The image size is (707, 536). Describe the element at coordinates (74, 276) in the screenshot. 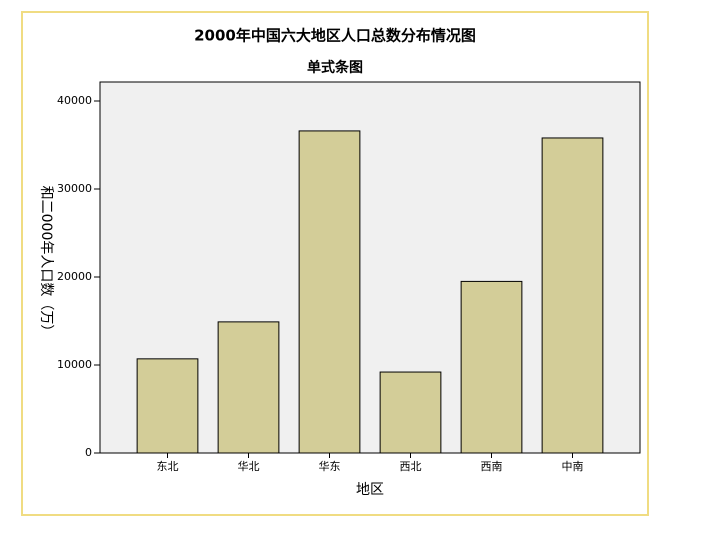

I see `y-tick-label: 20000` at that location.